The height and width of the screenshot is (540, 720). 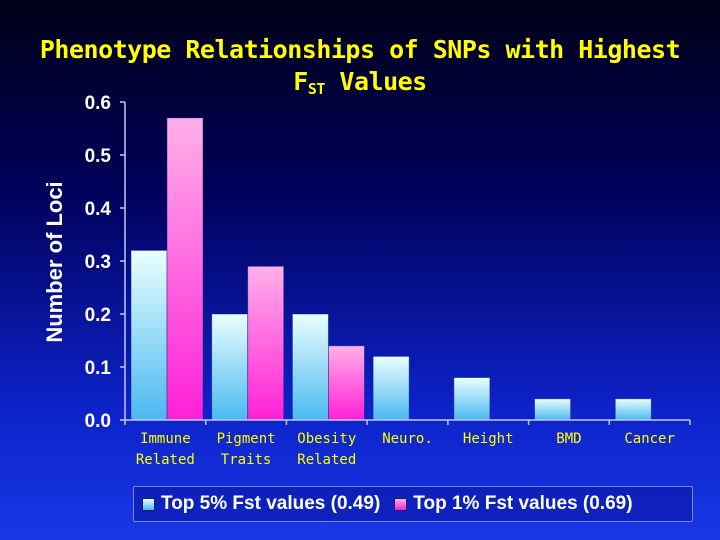 What do you see at coordinates (98, 315) in the screenshot?
I see `y-tick-label-2: 0.2` at bounding box center [98, 315].